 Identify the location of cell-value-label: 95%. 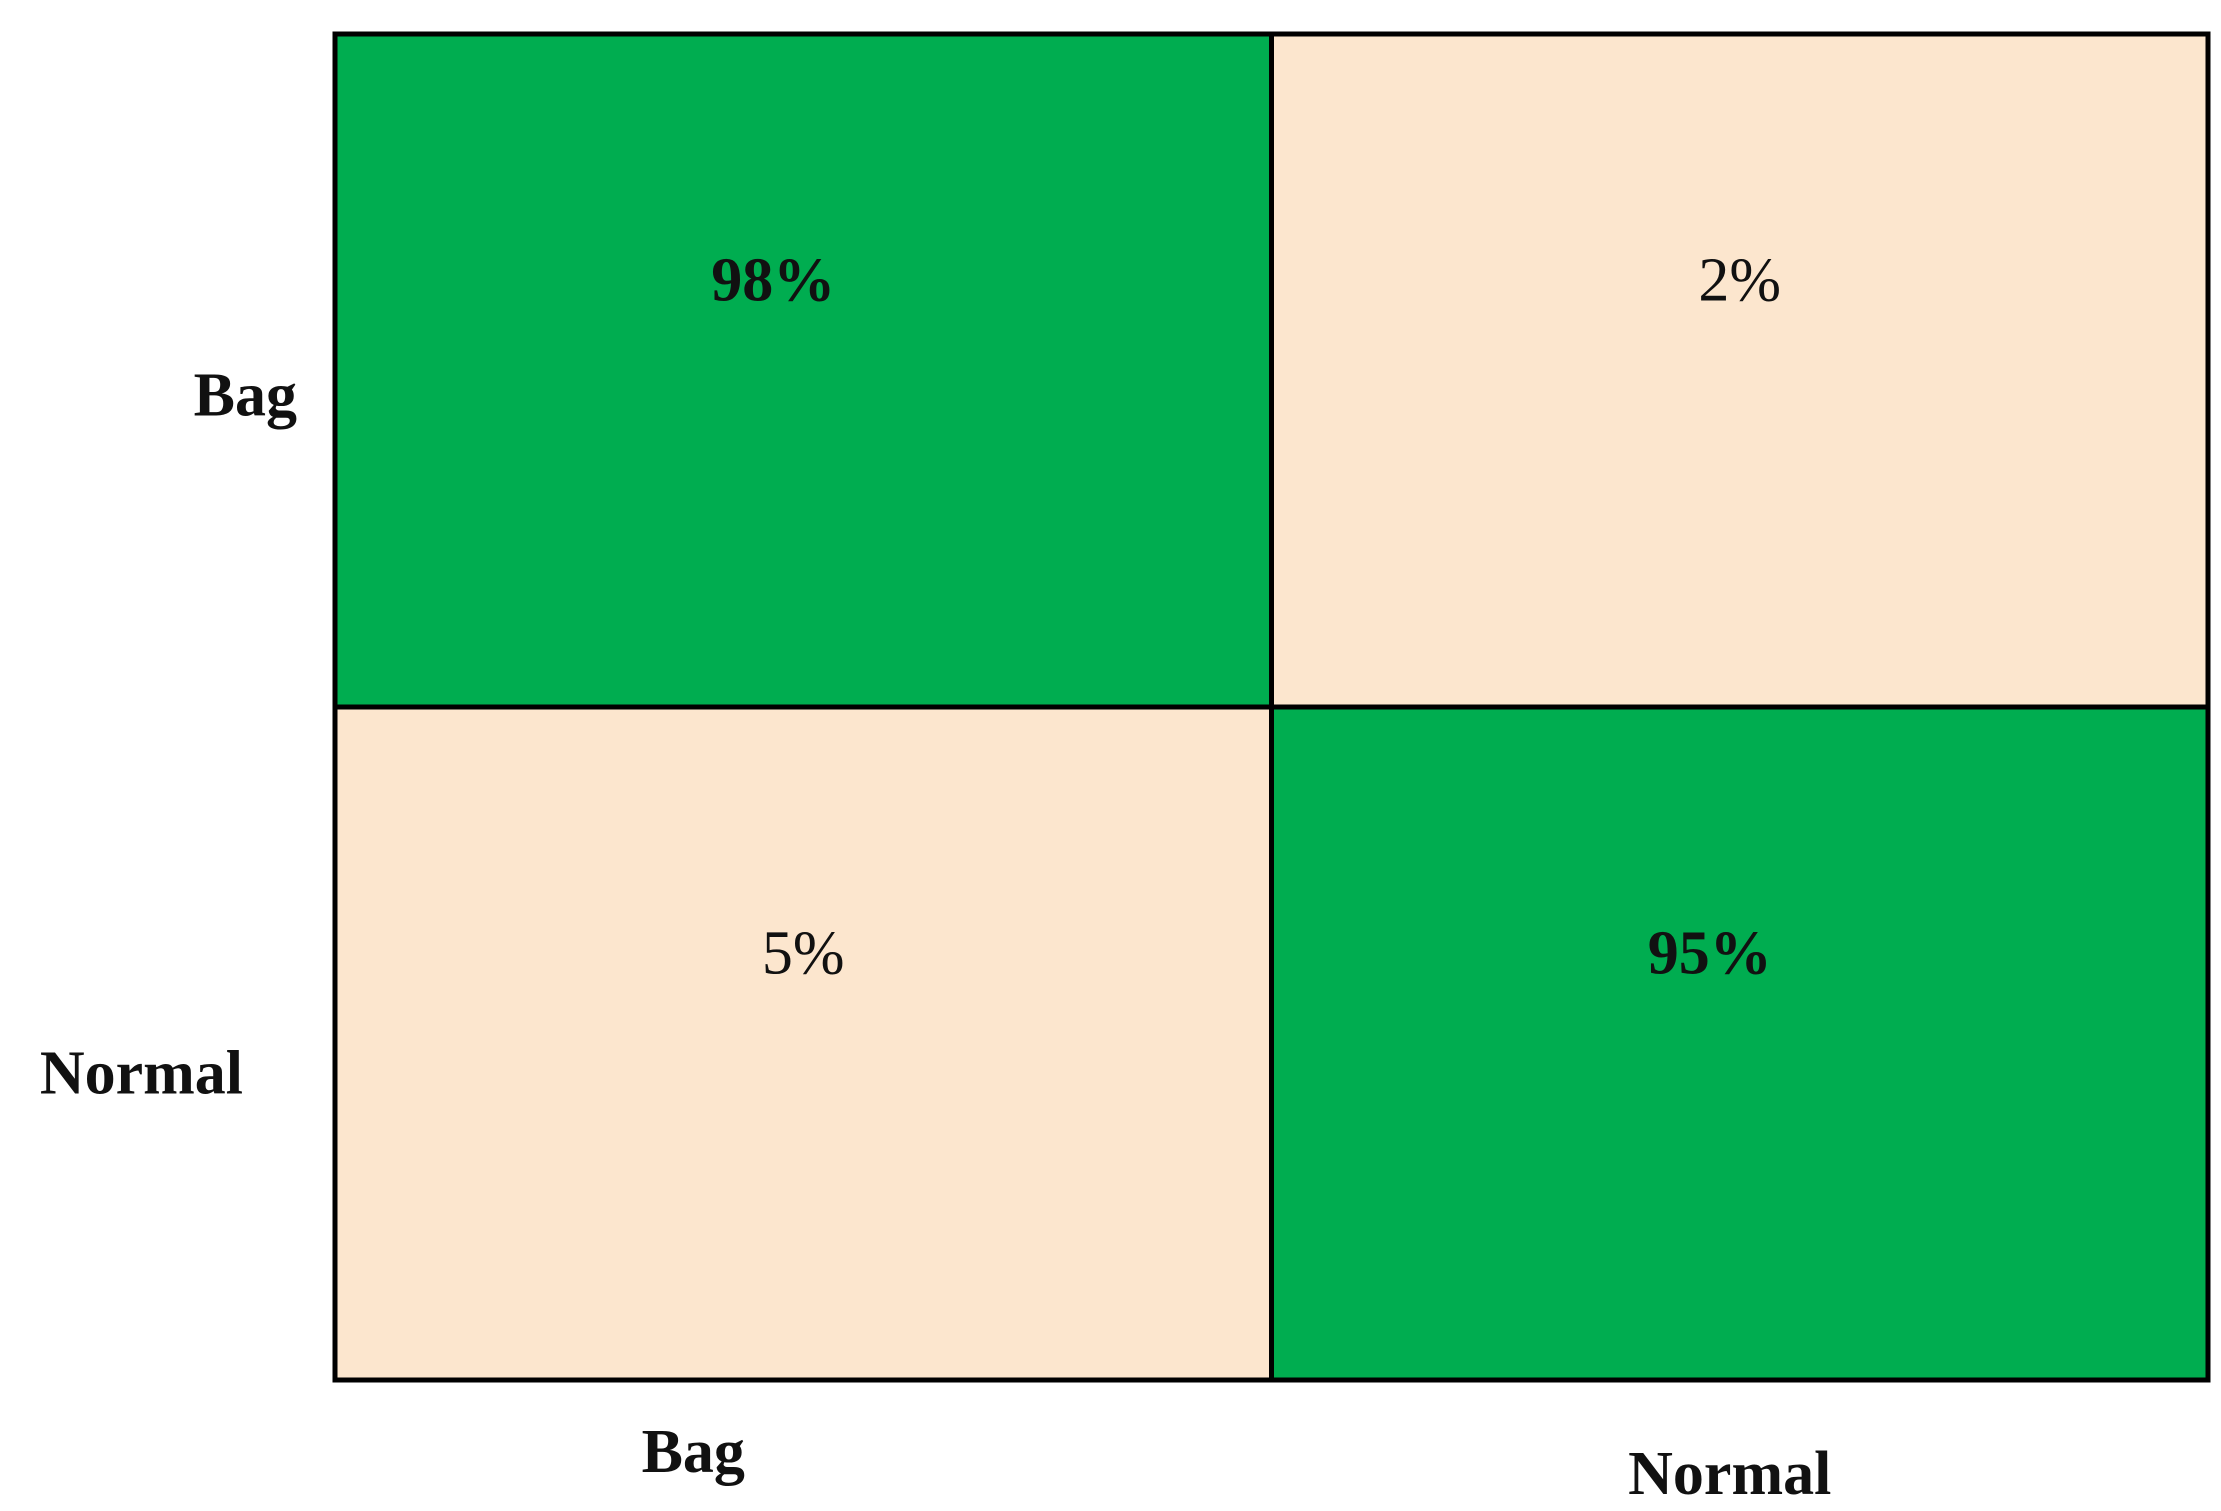
(1710, 954).